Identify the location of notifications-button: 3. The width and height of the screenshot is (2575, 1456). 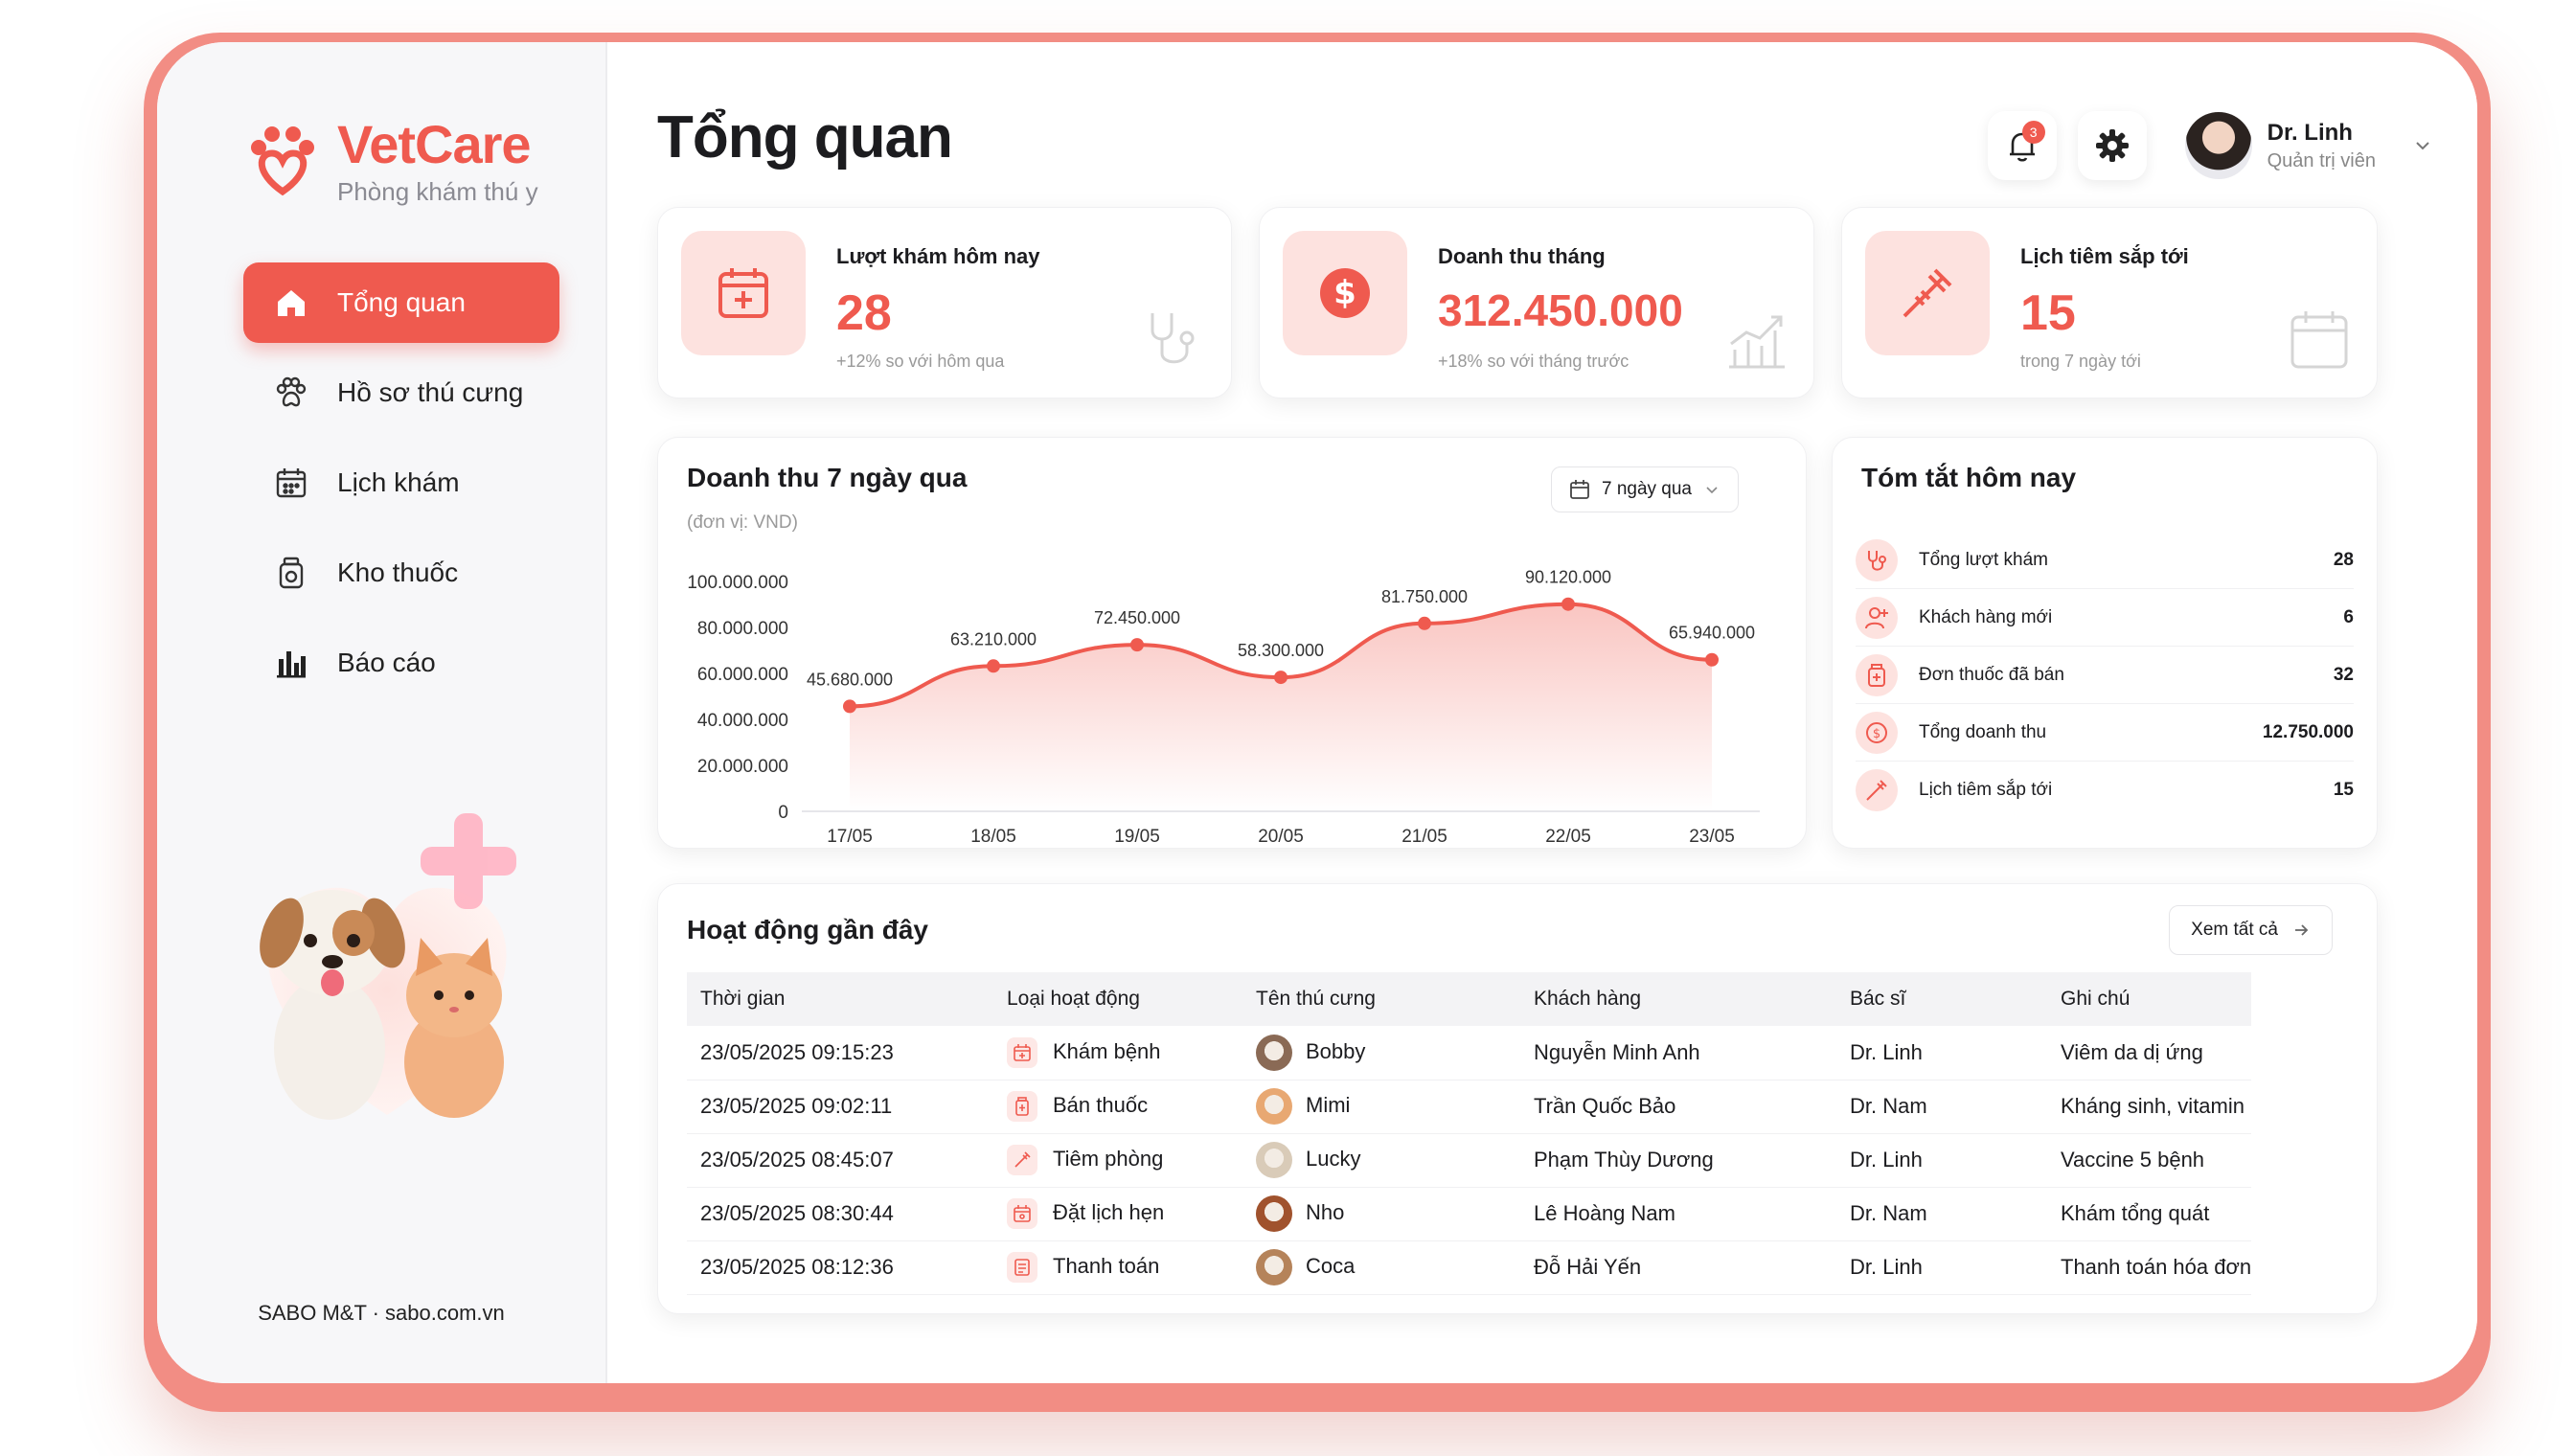
(2022, 145).